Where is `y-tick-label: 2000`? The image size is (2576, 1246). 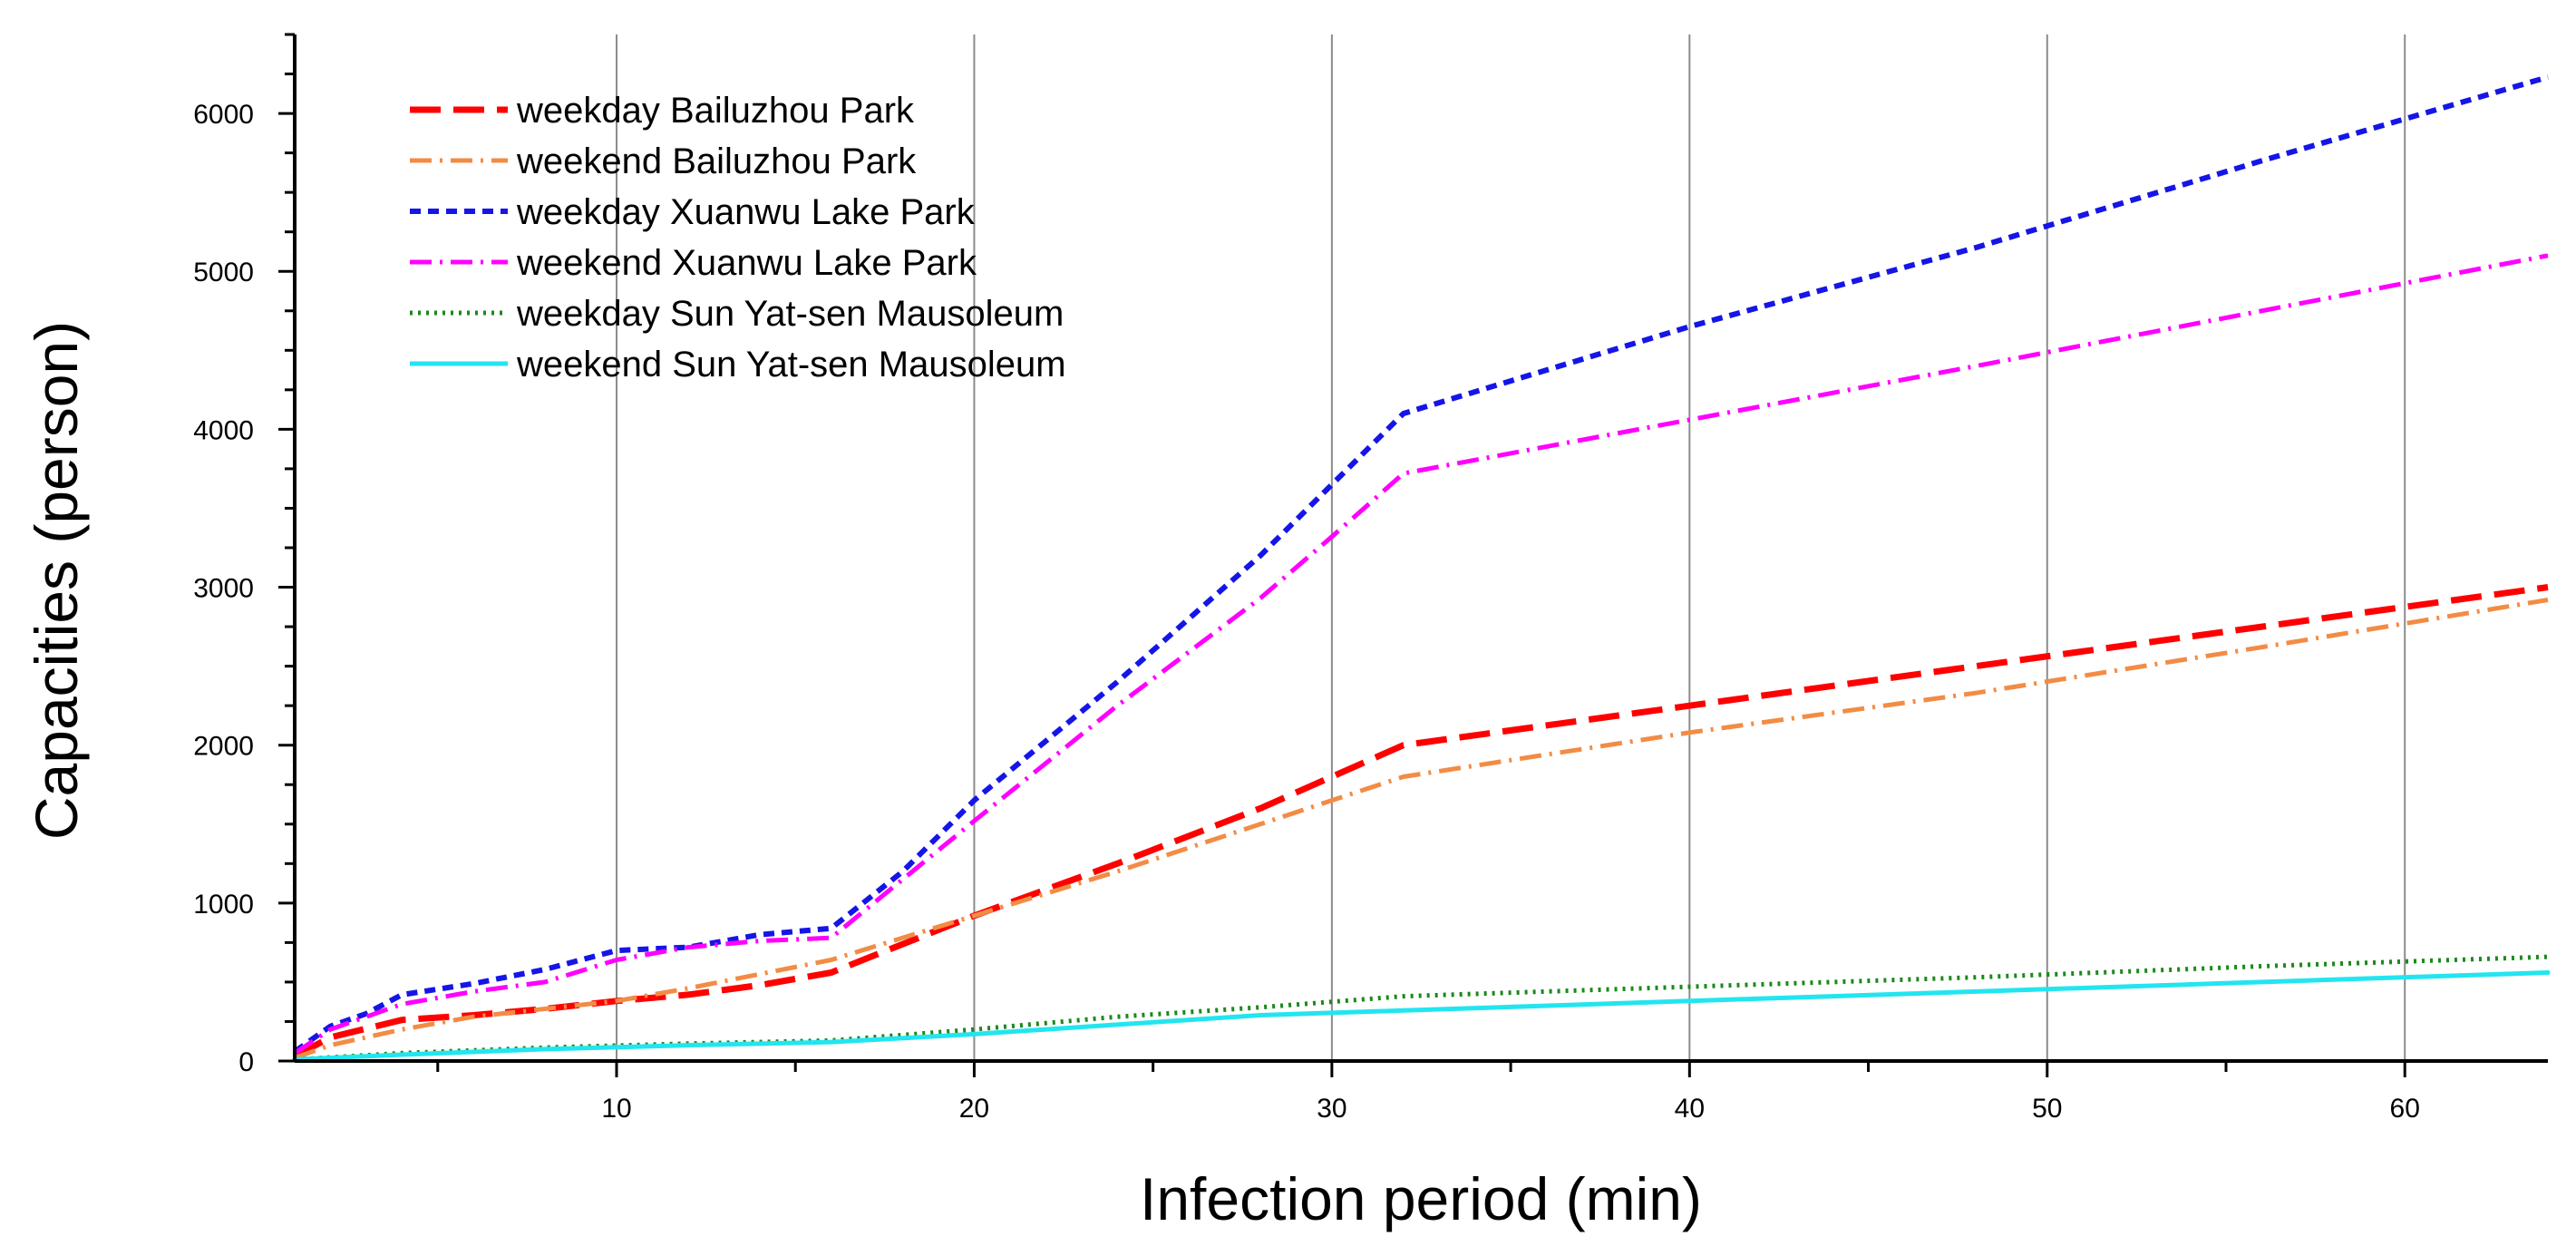 y-tick-label: 2000 is located at coordinates (223, 747).